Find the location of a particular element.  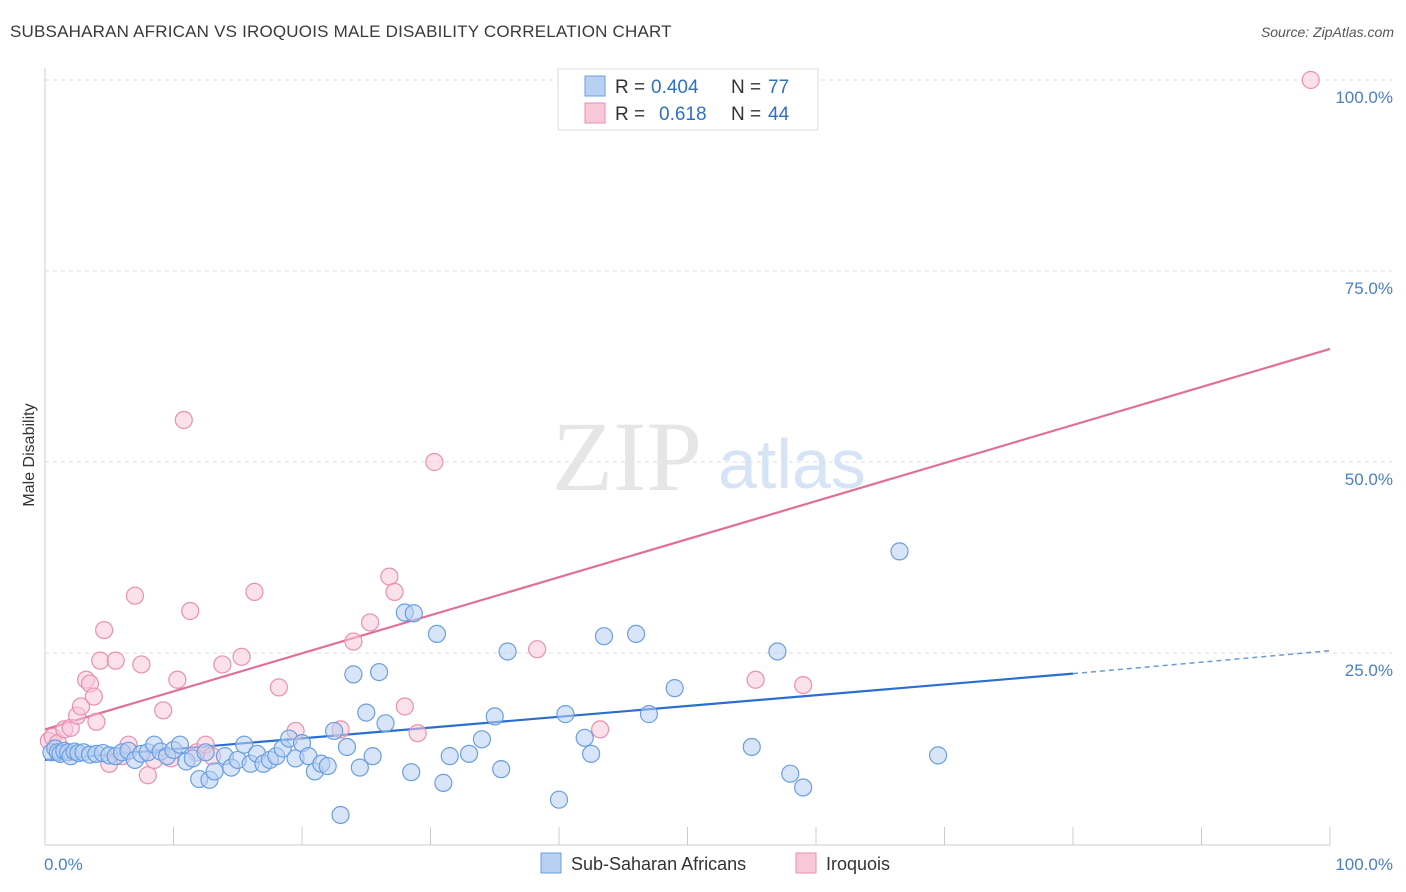

series-legend-label-iroquois: Iroquois is located at coordinates (858, 864).